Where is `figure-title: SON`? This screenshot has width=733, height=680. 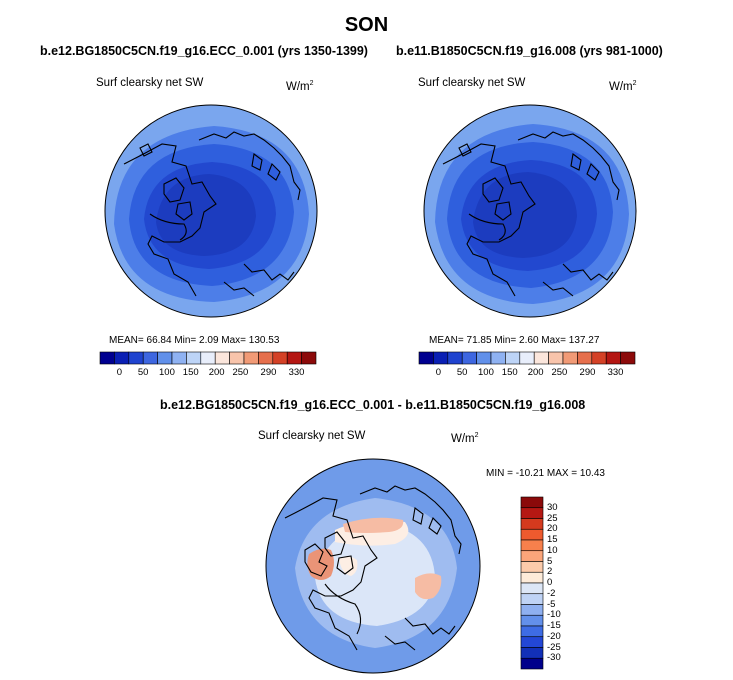 figure-title: SON is located at coordinates (366, 25).